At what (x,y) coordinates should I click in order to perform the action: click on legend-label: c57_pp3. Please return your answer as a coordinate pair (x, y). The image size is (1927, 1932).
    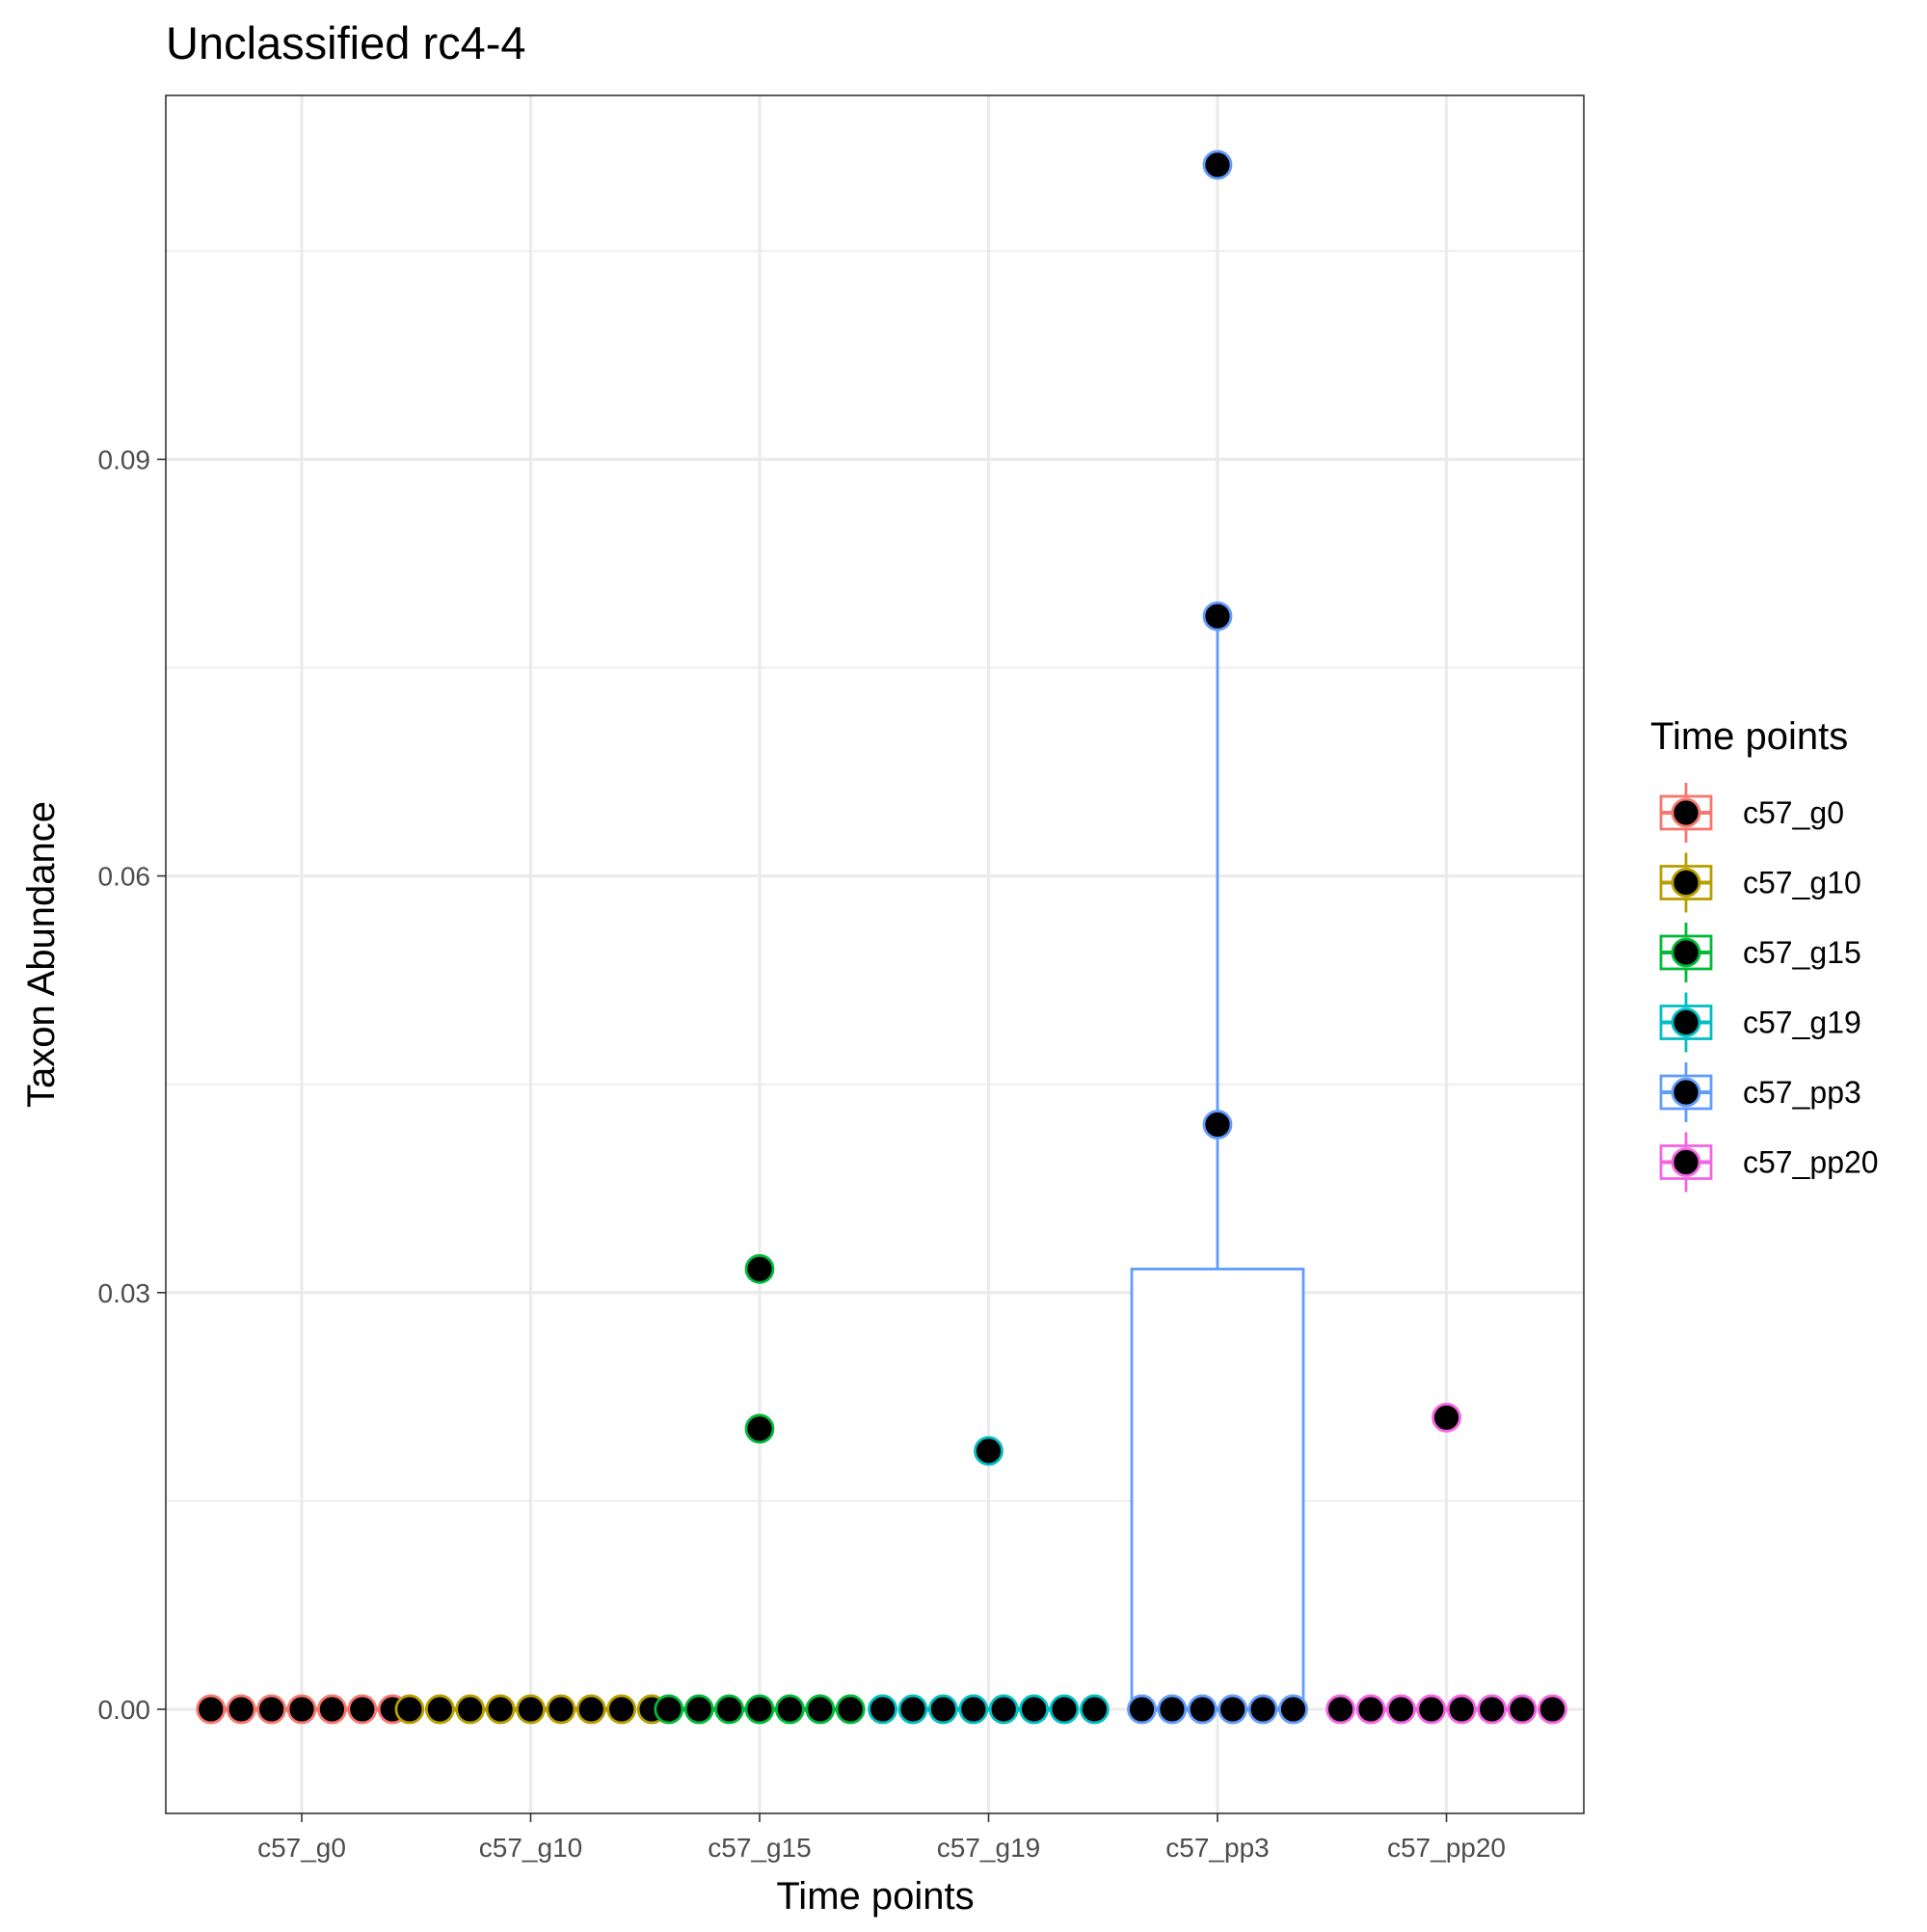
    Looking at the image, I should click on (1802, 1093).